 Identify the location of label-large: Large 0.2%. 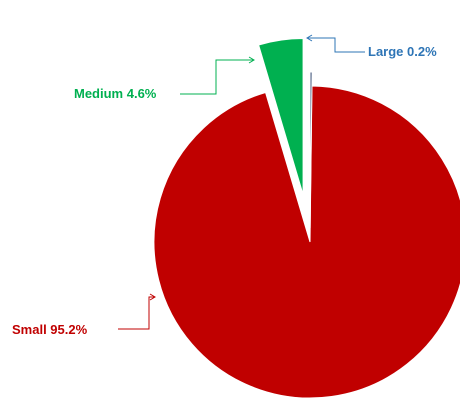
(402, 51).